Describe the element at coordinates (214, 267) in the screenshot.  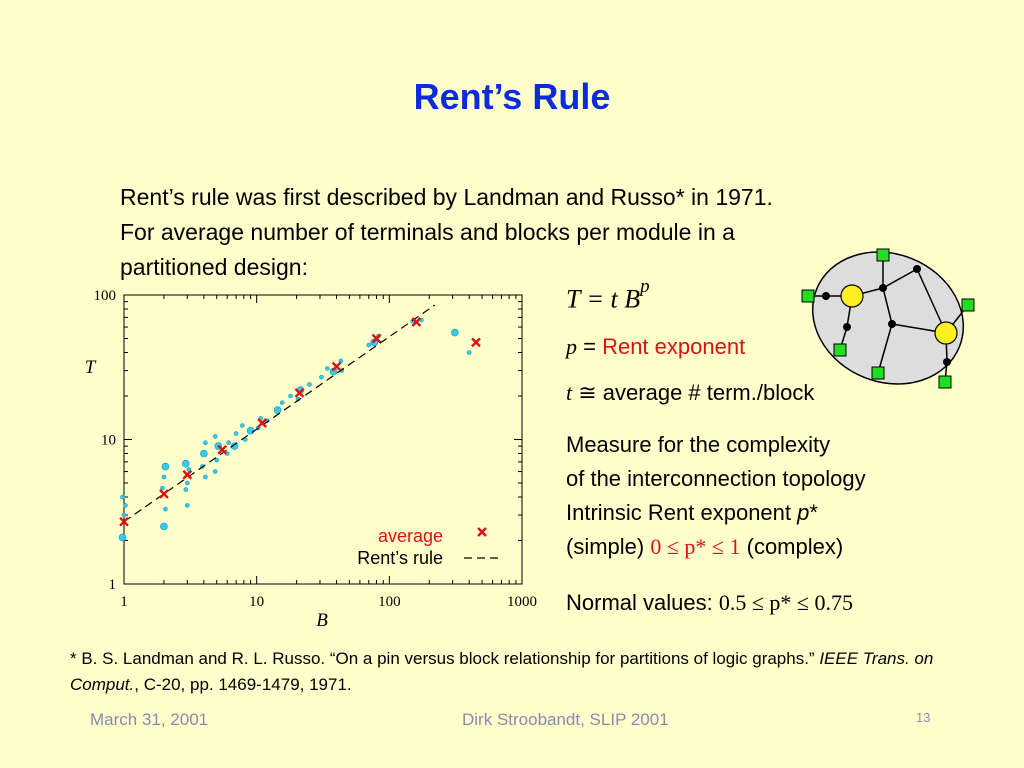
I see `intro-line-3: partitioned design:` at that location.